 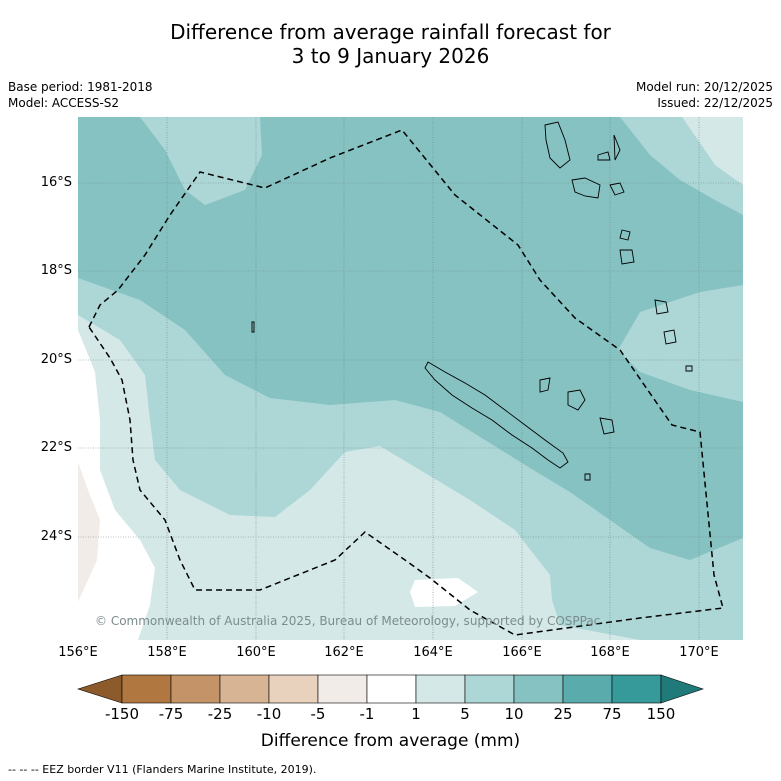 I want to click on lon-label-160e: 160°E, so click(x=256, y=652).